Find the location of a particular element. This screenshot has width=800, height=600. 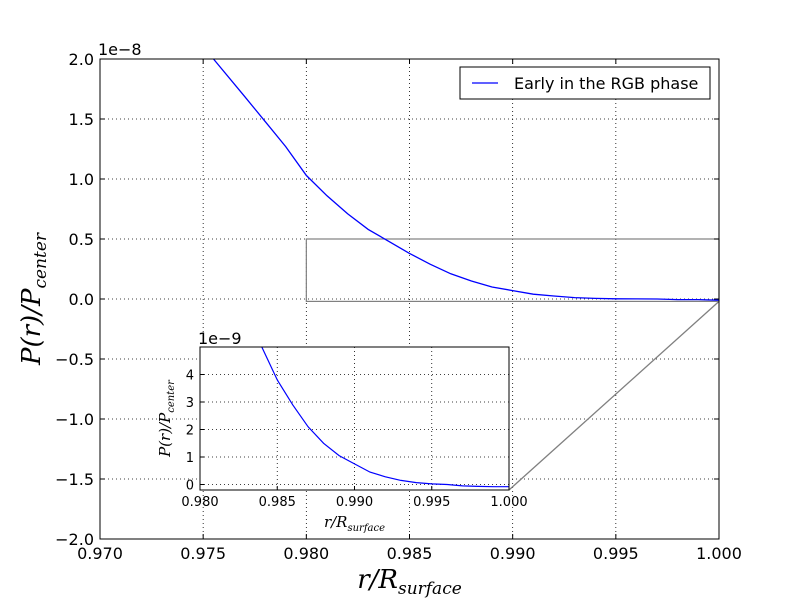

main-x-axis-label-main: r/R is located at coordinates (377, 580).